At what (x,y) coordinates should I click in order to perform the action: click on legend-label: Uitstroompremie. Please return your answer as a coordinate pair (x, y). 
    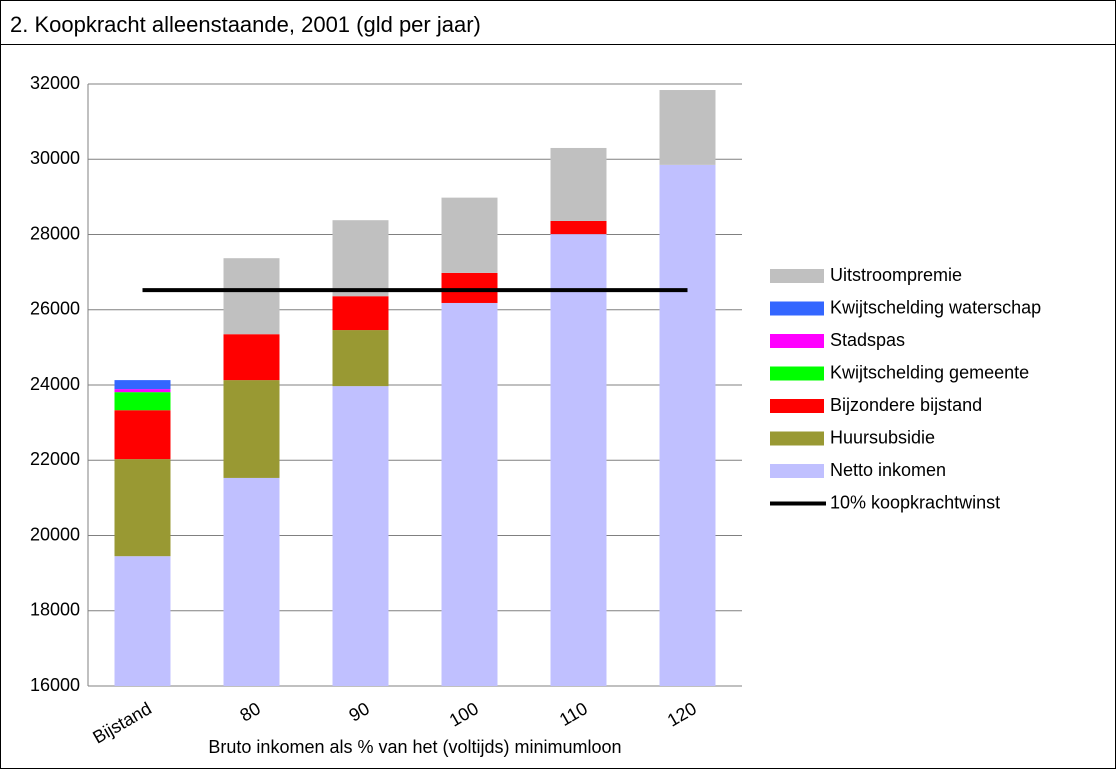
    Looking at the image, I should click on (896, 275).